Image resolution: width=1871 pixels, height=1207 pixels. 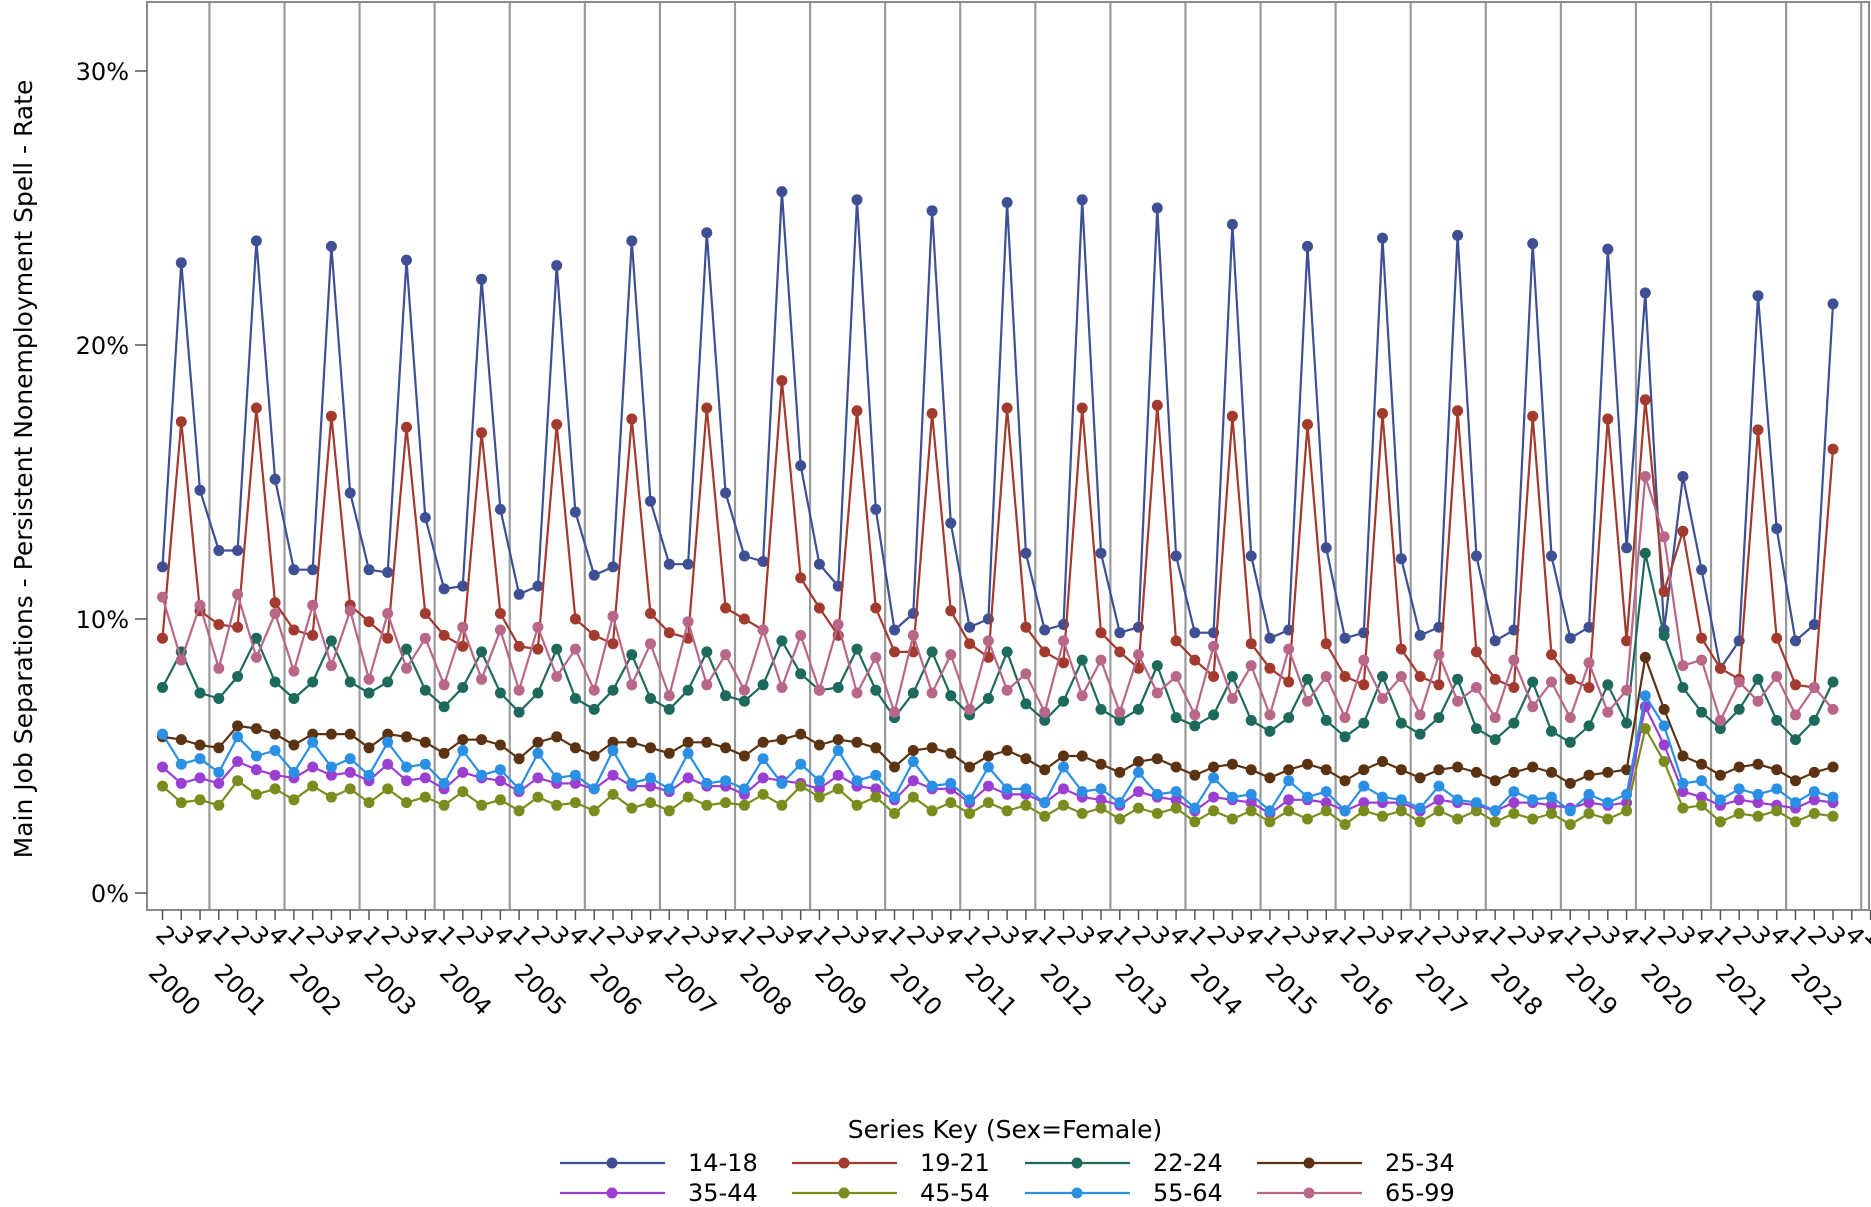 What do you see at coordinates (891, 1193) in the screenshot?
I see `legend-item-45-54: 45-54` at bounding box center [891, 1193].